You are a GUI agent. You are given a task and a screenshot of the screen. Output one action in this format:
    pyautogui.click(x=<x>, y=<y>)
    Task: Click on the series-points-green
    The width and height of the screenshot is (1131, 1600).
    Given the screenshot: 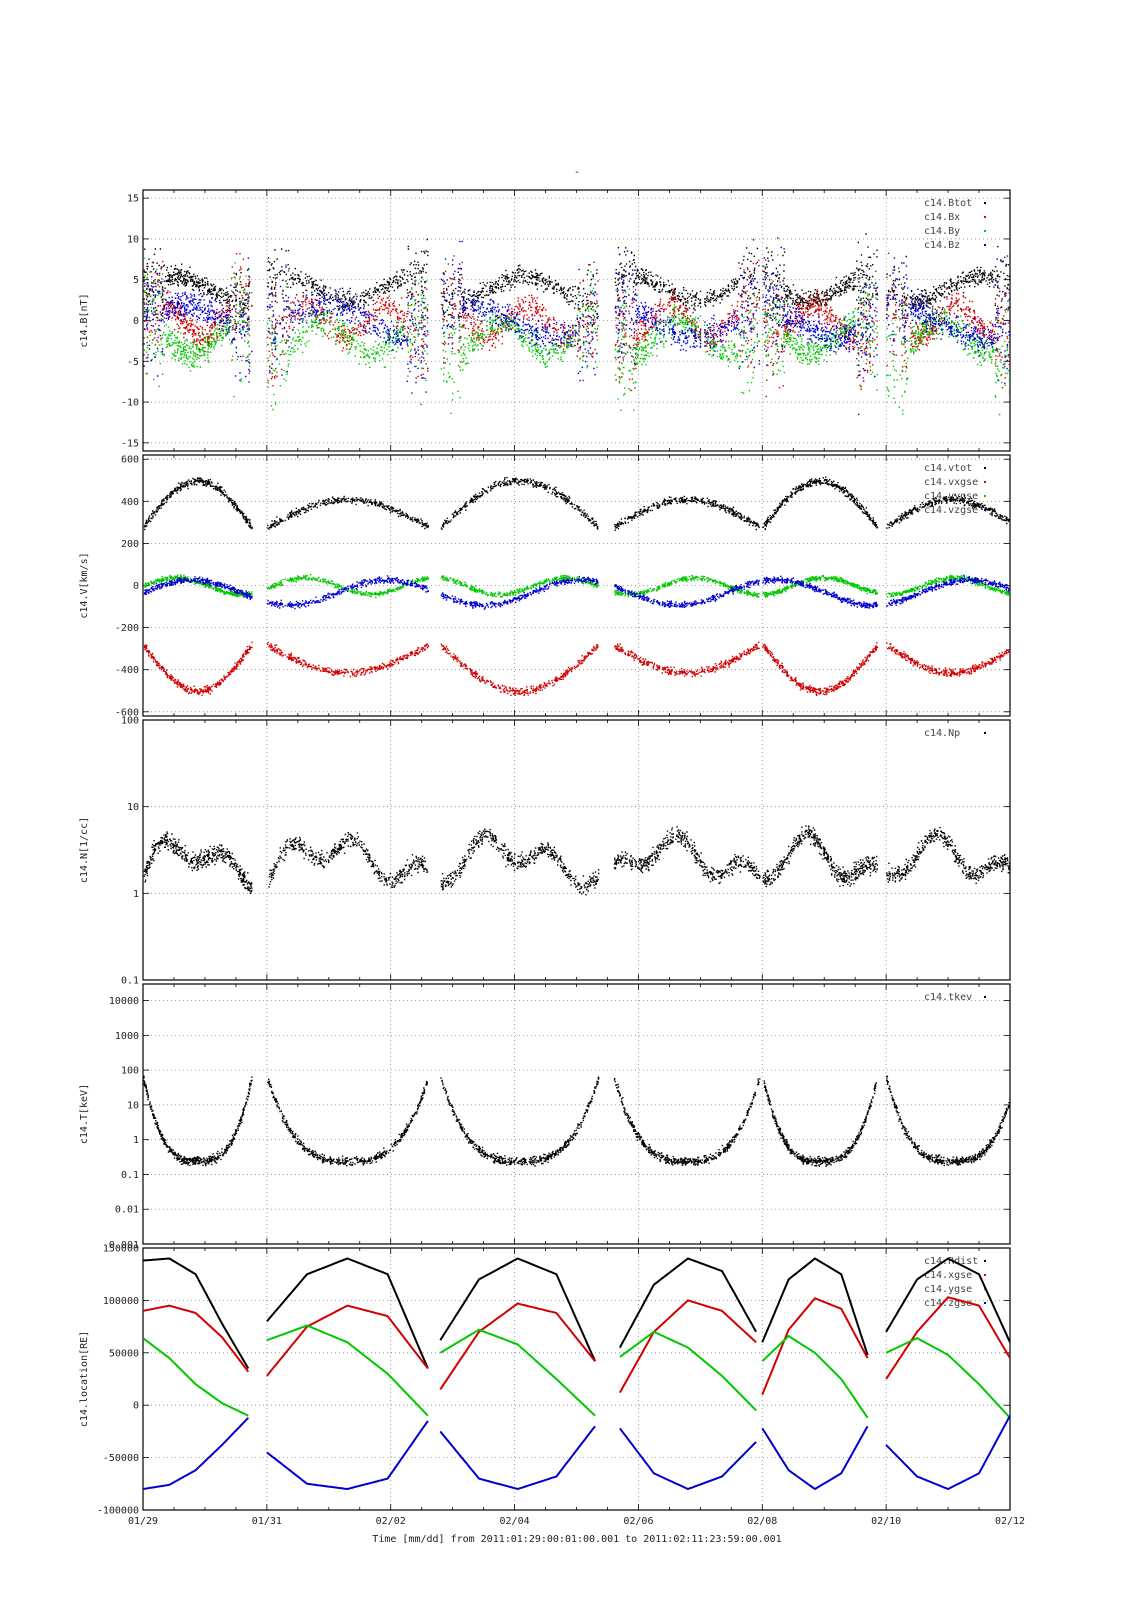 What is the action you would take?
    pyautogui.click(x=576, y=335)
    